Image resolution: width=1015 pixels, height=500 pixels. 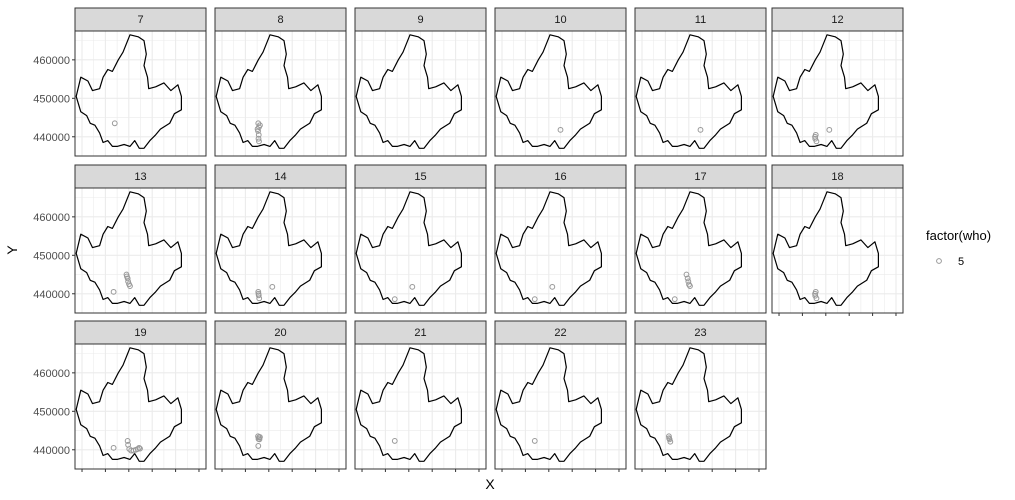 What do you see at coordinates (837, 20) in the screenshot?
I see `facet-strip-label: 12` at bounding box center [837, 20].